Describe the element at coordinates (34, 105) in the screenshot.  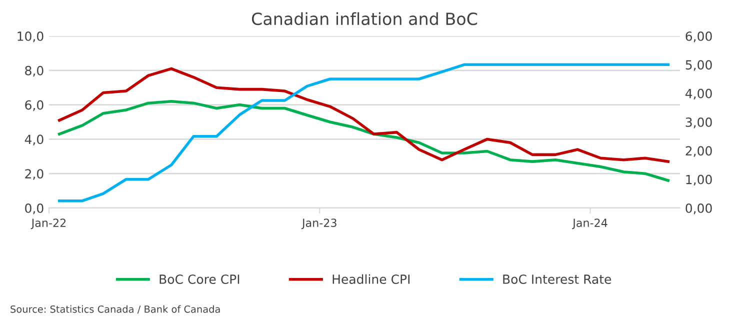
I see `y-tick-label: 6,0` at that location.